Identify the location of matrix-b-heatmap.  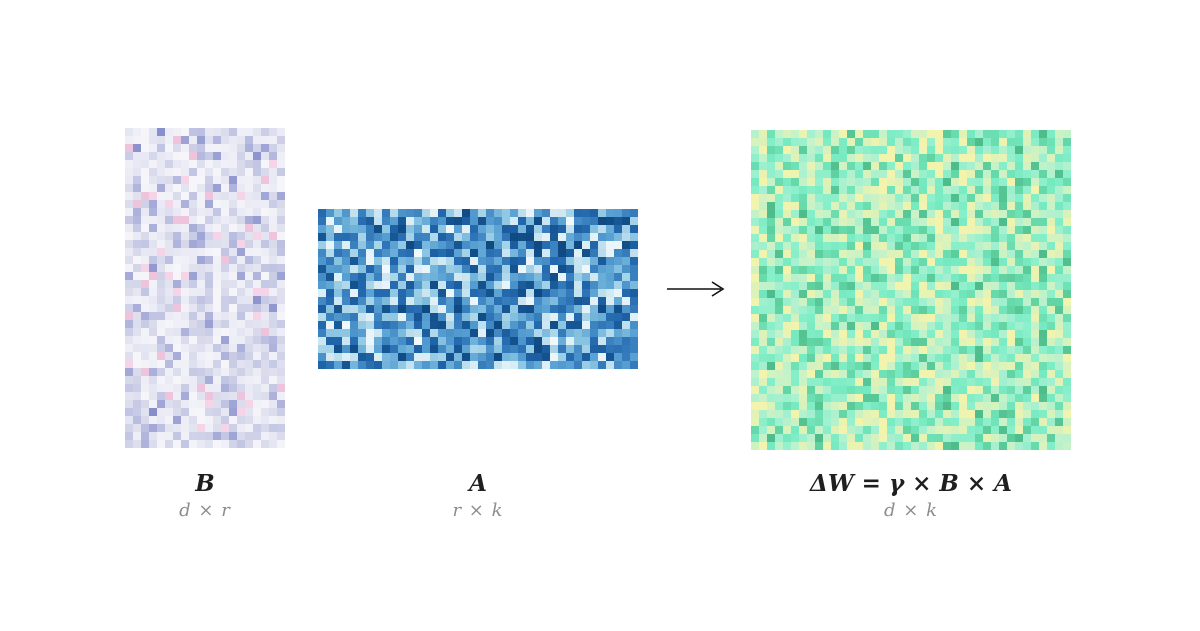
(205, 288).